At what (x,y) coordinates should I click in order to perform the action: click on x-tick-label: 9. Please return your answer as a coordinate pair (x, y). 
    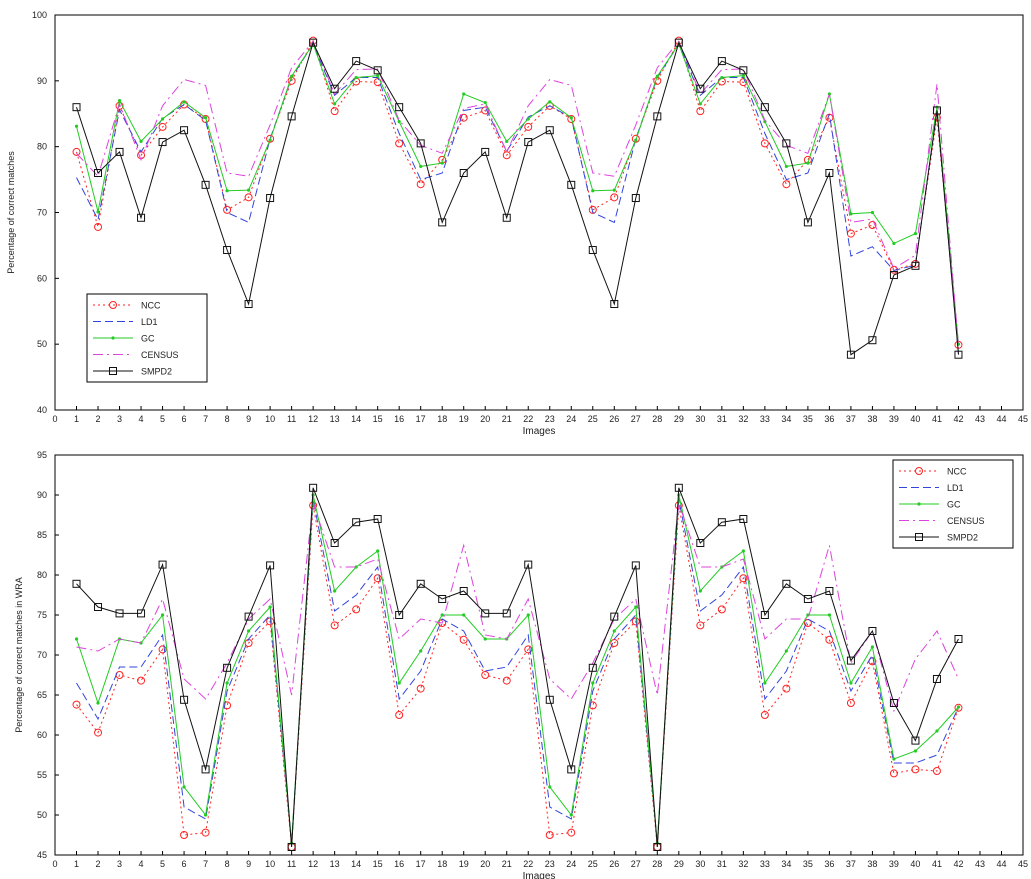
    Looking at the image, I should click on (248, 864).